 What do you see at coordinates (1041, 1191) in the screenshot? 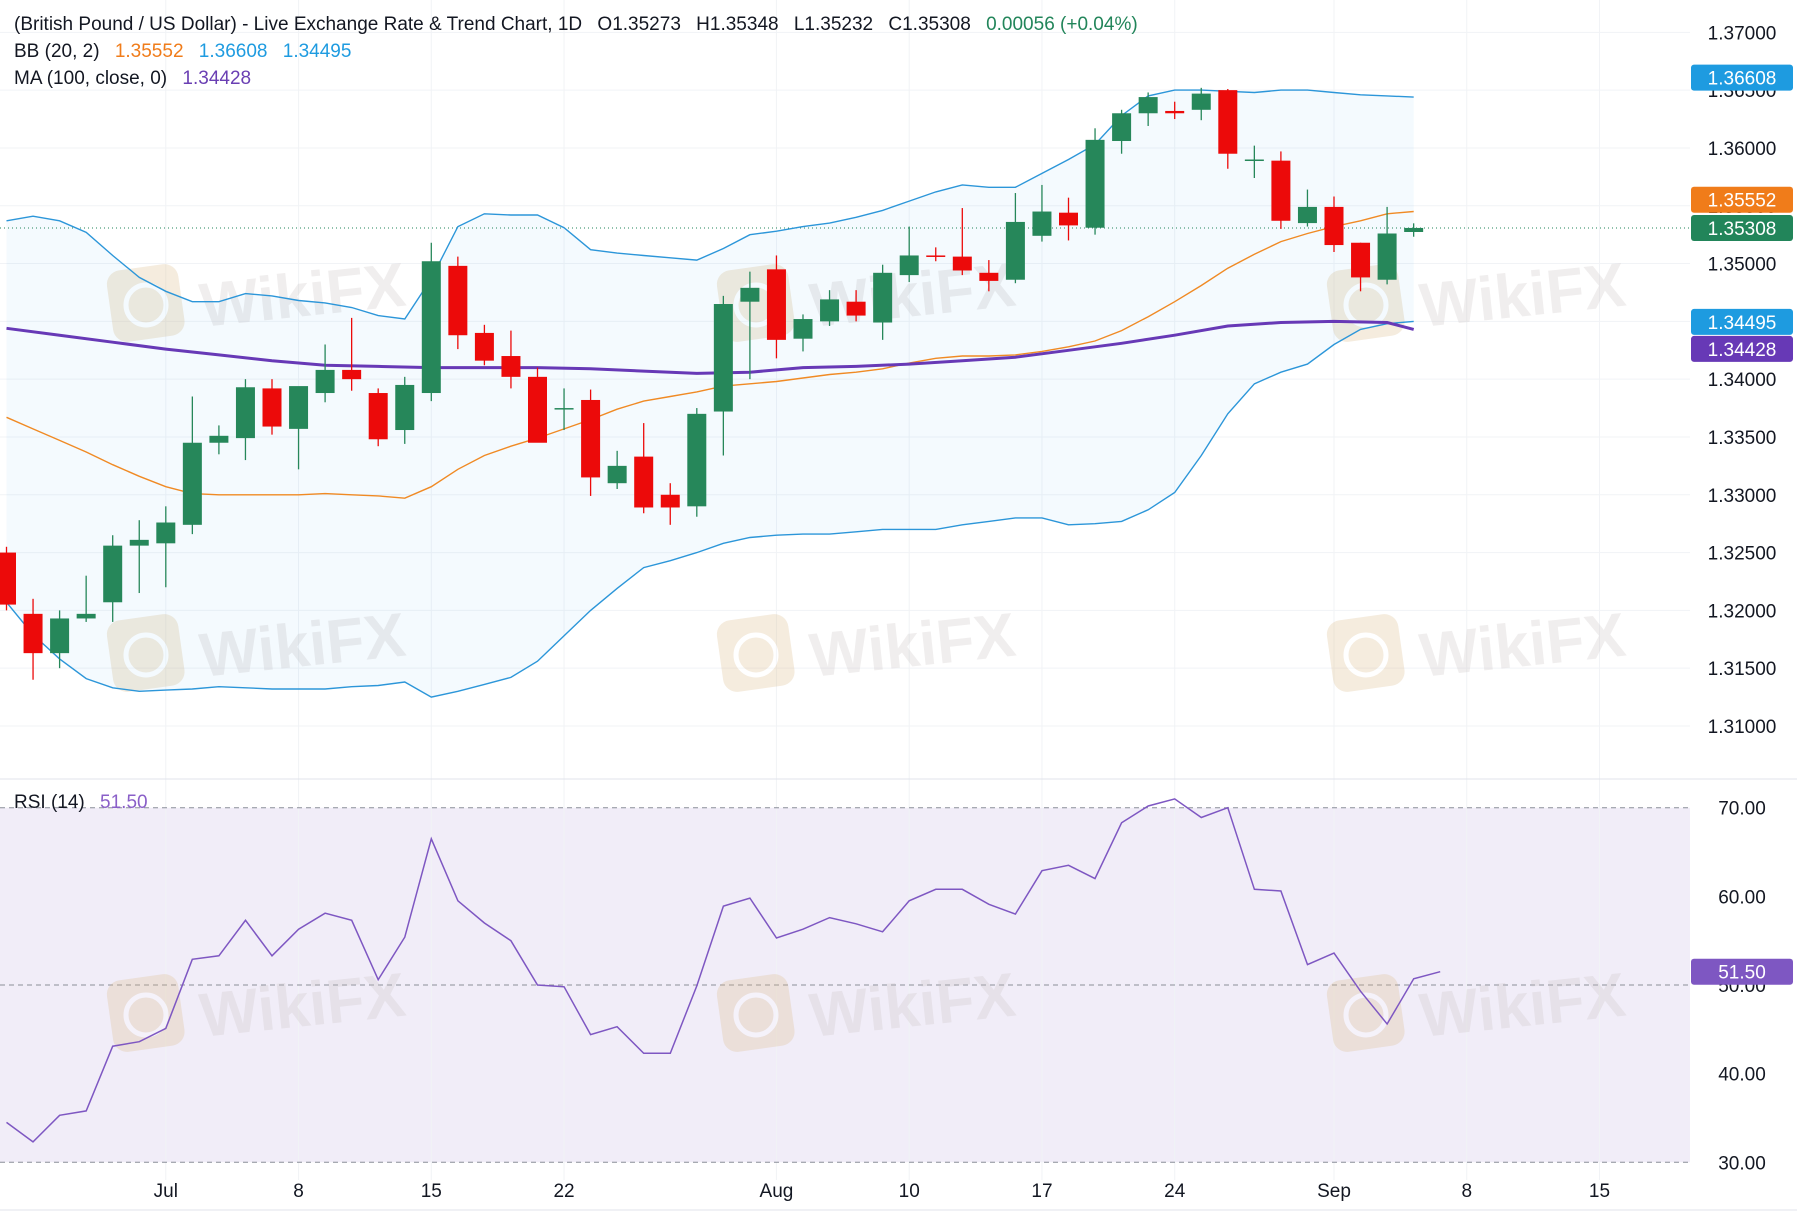
I see `time-axis-tick-label: 17` at bounding box center [1041, 1191].